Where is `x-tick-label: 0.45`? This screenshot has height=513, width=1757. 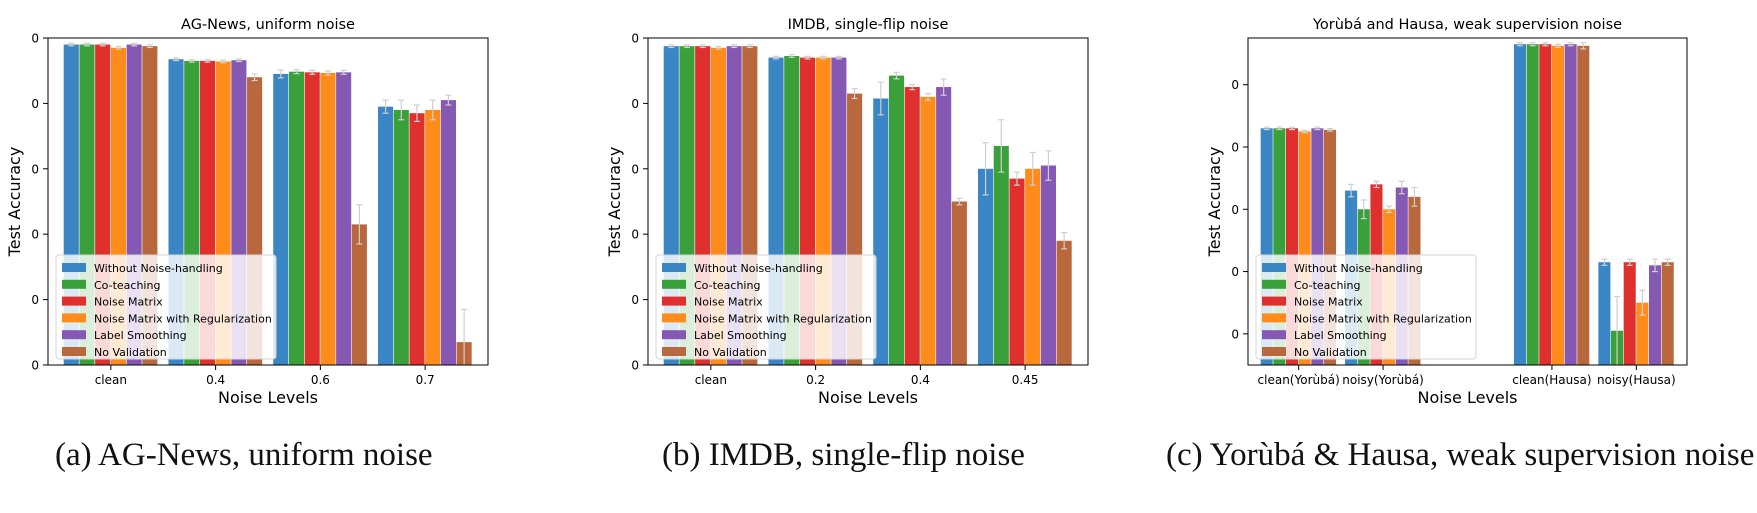
x-tick-label: 0.45 is located at coordinates (1025, 380).